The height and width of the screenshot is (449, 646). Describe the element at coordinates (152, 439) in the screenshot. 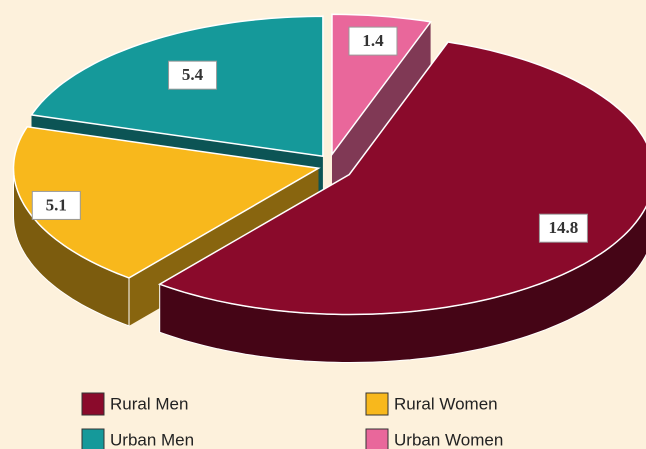

I see `legend-label: Urban Men` at that location.